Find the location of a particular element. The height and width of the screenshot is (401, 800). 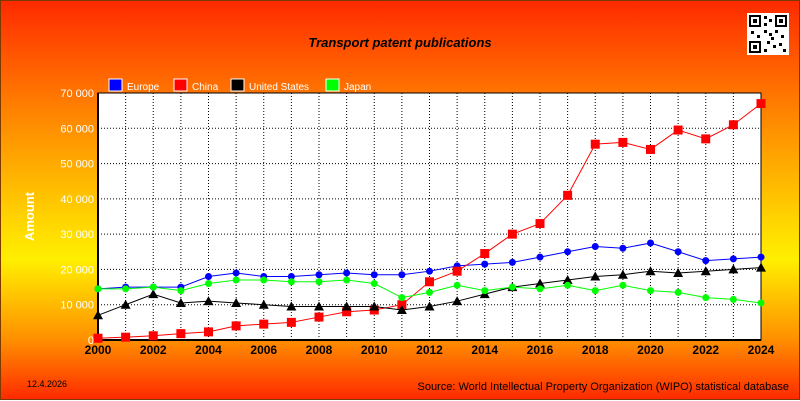

chart-title: Transport patent publications is located at coordinates (400, 42).